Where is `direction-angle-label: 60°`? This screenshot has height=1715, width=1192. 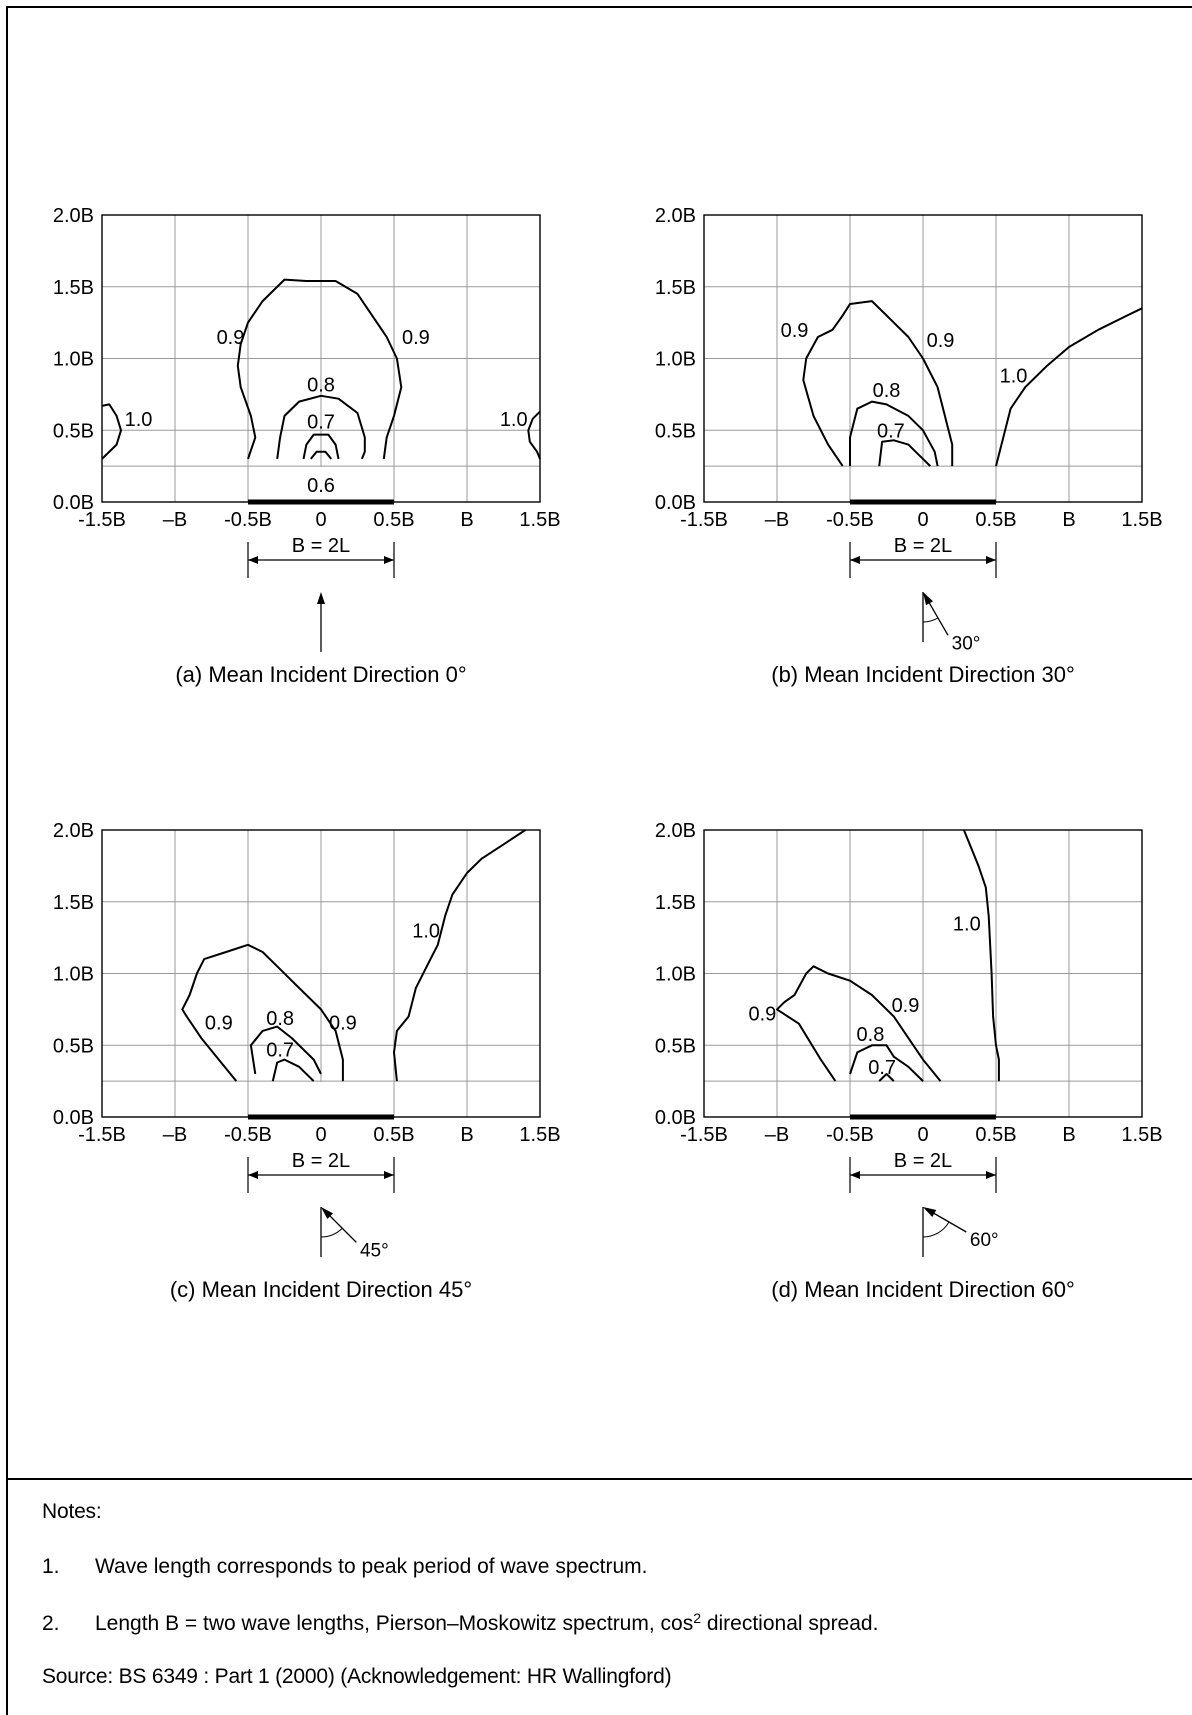 direction-angle-label: 60° is located at coordinates (984, 1240).